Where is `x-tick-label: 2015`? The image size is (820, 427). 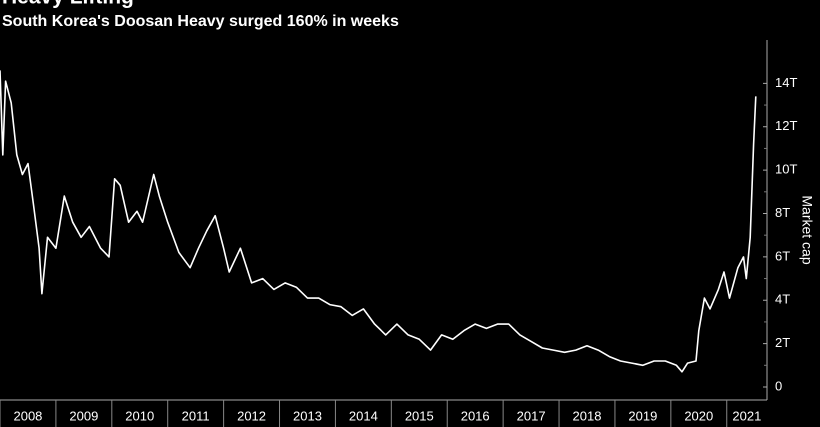
x-tick-label: 2015 is located at coordinates (419, 415).